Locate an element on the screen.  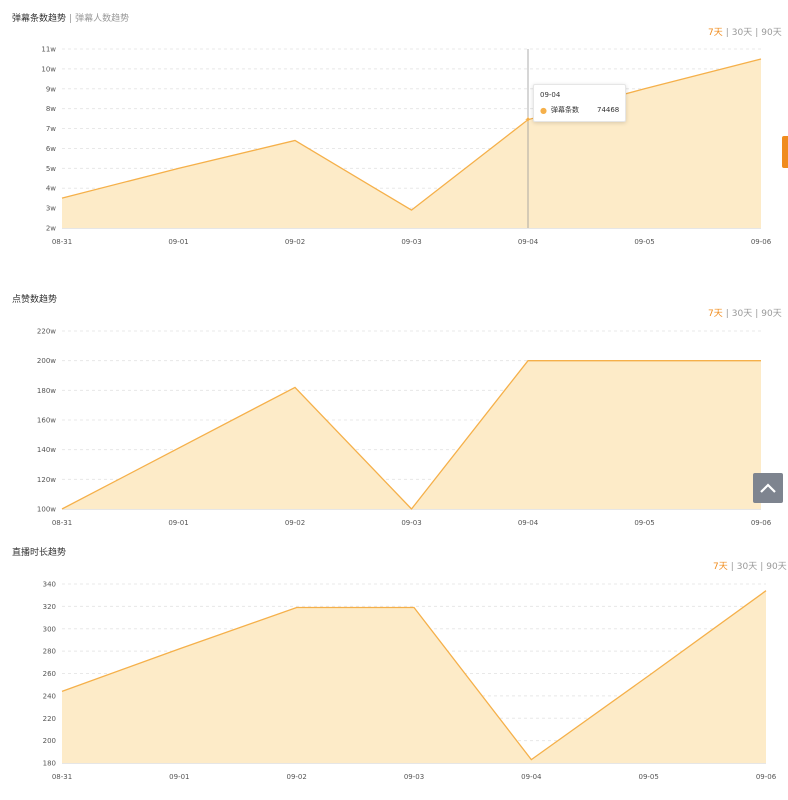
panel-title: 弹幕条数趋势 | 弹幕人数趋势 is located at coordinates (70, 17).